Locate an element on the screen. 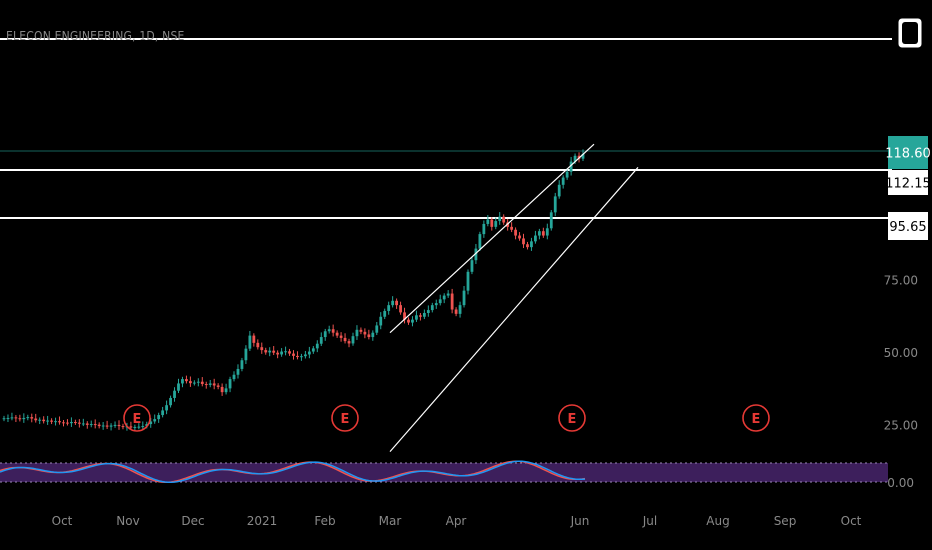 The width and height of the screenshot is (932, 550). time-tick-label: Apr is located at coordinates (456, 521).